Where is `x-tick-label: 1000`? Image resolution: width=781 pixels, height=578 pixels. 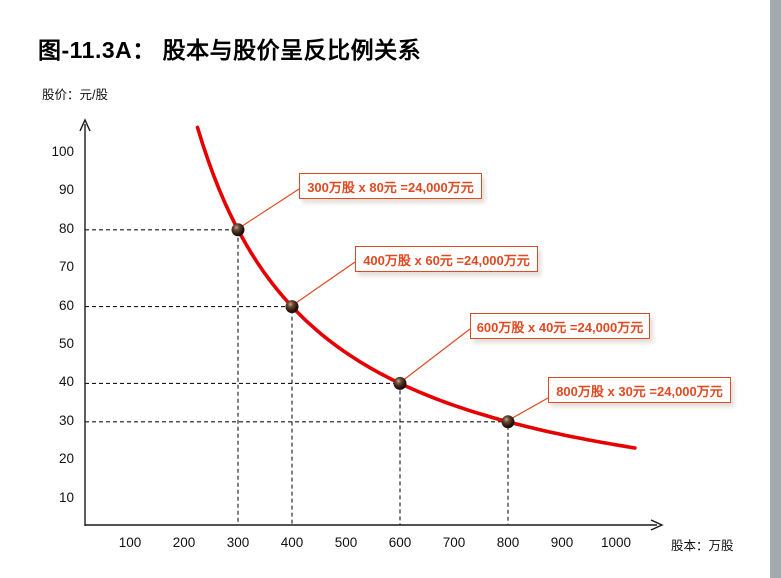
x-tick-label: 1000 is located at coordinates (616, 542).